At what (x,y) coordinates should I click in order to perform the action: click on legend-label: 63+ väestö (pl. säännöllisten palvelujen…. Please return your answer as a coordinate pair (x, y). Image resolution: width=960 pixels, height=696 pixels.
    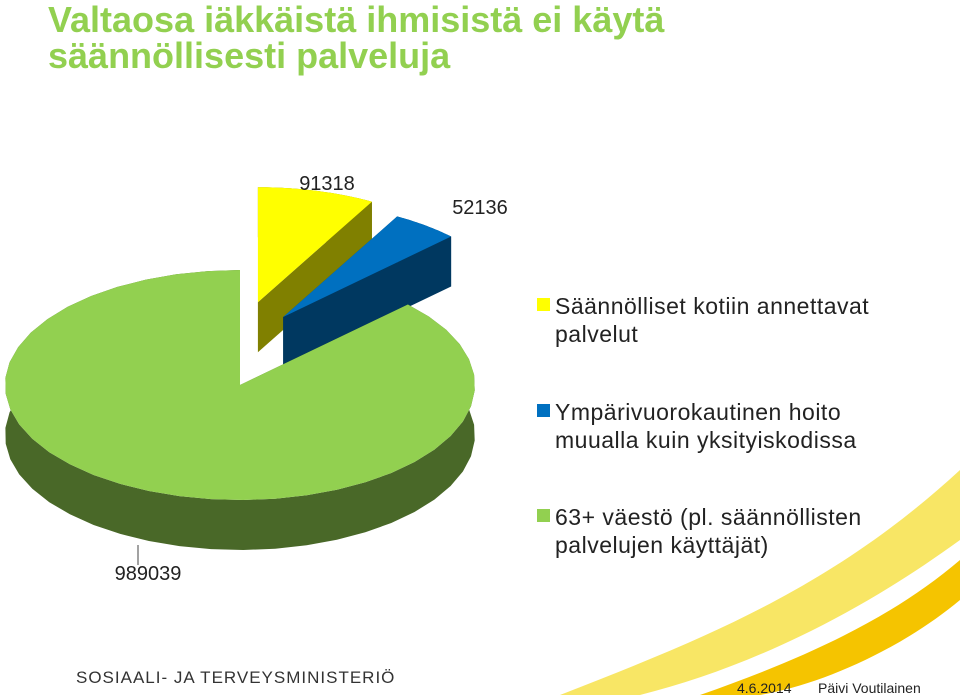
    Looking at the image, I should click on (708, 531).